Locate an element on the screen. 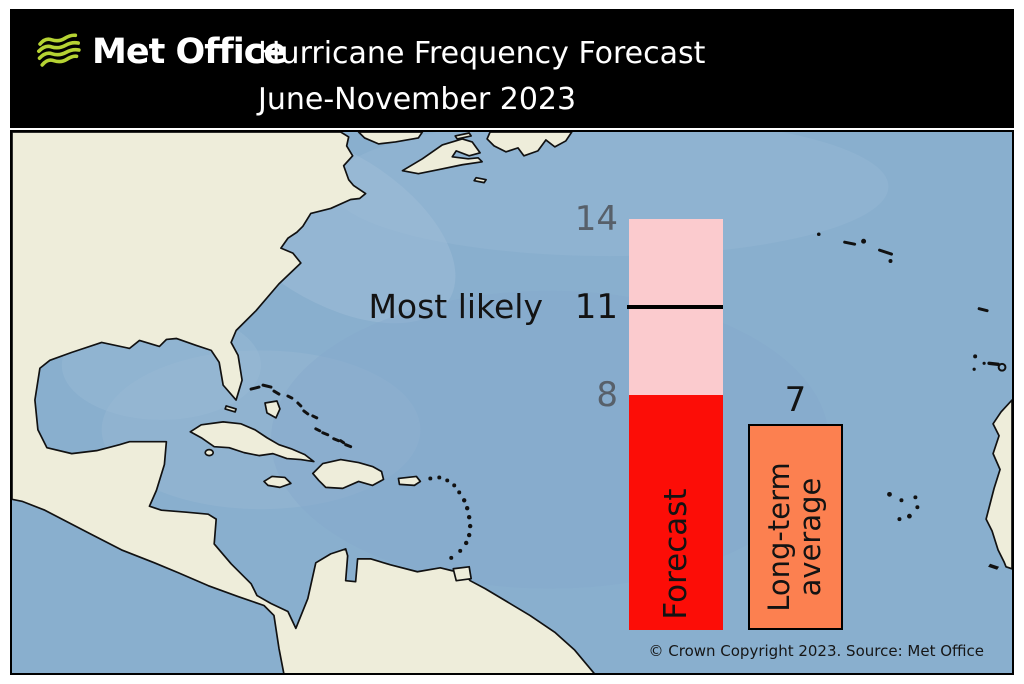 This screenshot has width=1024, height=684. west-africa is located at coordinates (998, 484).